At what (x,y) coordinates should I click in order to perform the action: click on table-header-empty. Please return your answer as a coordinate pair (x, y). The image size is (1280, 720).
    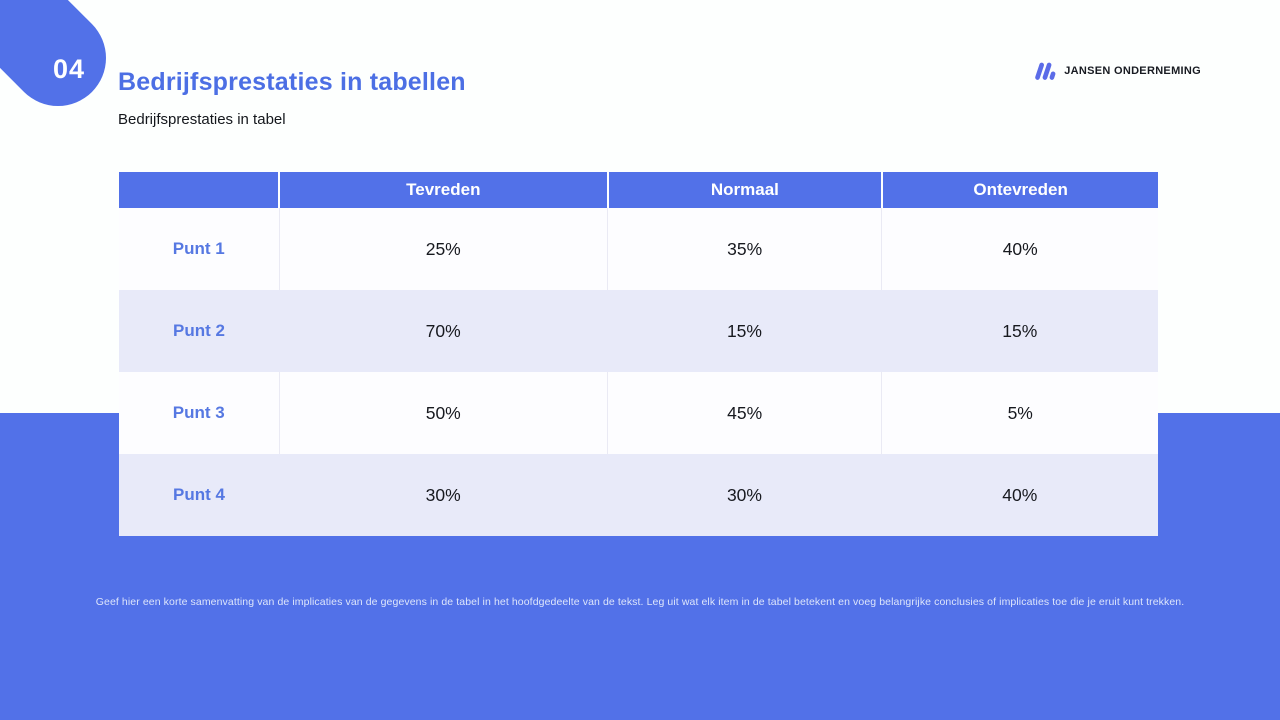
    Looking at the image, I should click on (198, 190).